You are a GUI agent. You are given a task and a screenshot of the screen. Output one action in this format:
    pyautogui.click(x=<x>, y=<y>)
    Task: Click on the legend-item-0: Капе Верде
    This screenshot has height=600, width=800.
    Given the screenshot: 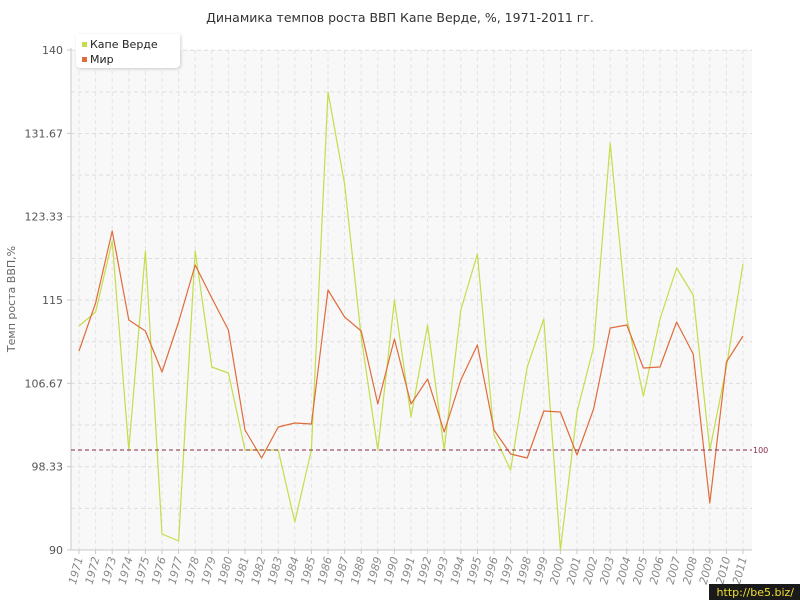 What is the action you would take?
    pyautogui.click(x=120, y=44)
    